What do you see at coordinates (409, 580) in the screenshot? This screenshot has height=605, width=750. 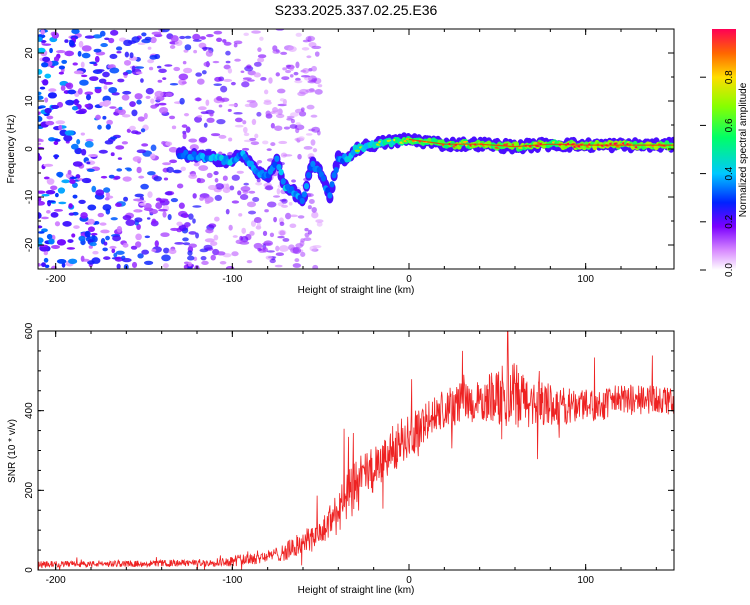 I see `snr-xtick-label: 0` at bounding box center [409, 580].